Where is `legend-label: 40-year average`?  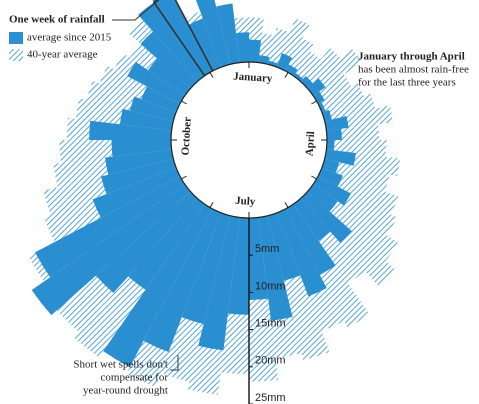
legend-label: 40-year average is located at coordinates (62, 55).